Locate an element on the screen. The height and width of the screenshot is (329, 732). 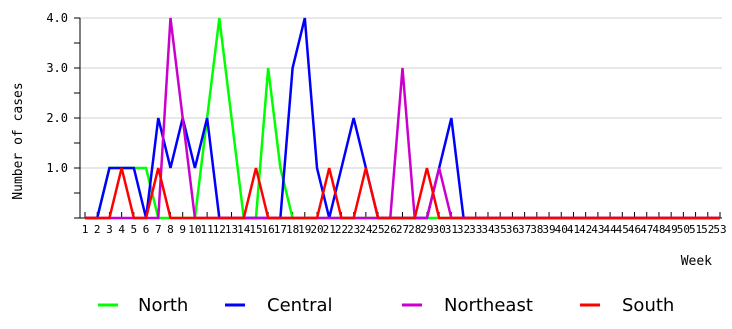
x-tick-label: 35 is located at coordinates (500, 229).